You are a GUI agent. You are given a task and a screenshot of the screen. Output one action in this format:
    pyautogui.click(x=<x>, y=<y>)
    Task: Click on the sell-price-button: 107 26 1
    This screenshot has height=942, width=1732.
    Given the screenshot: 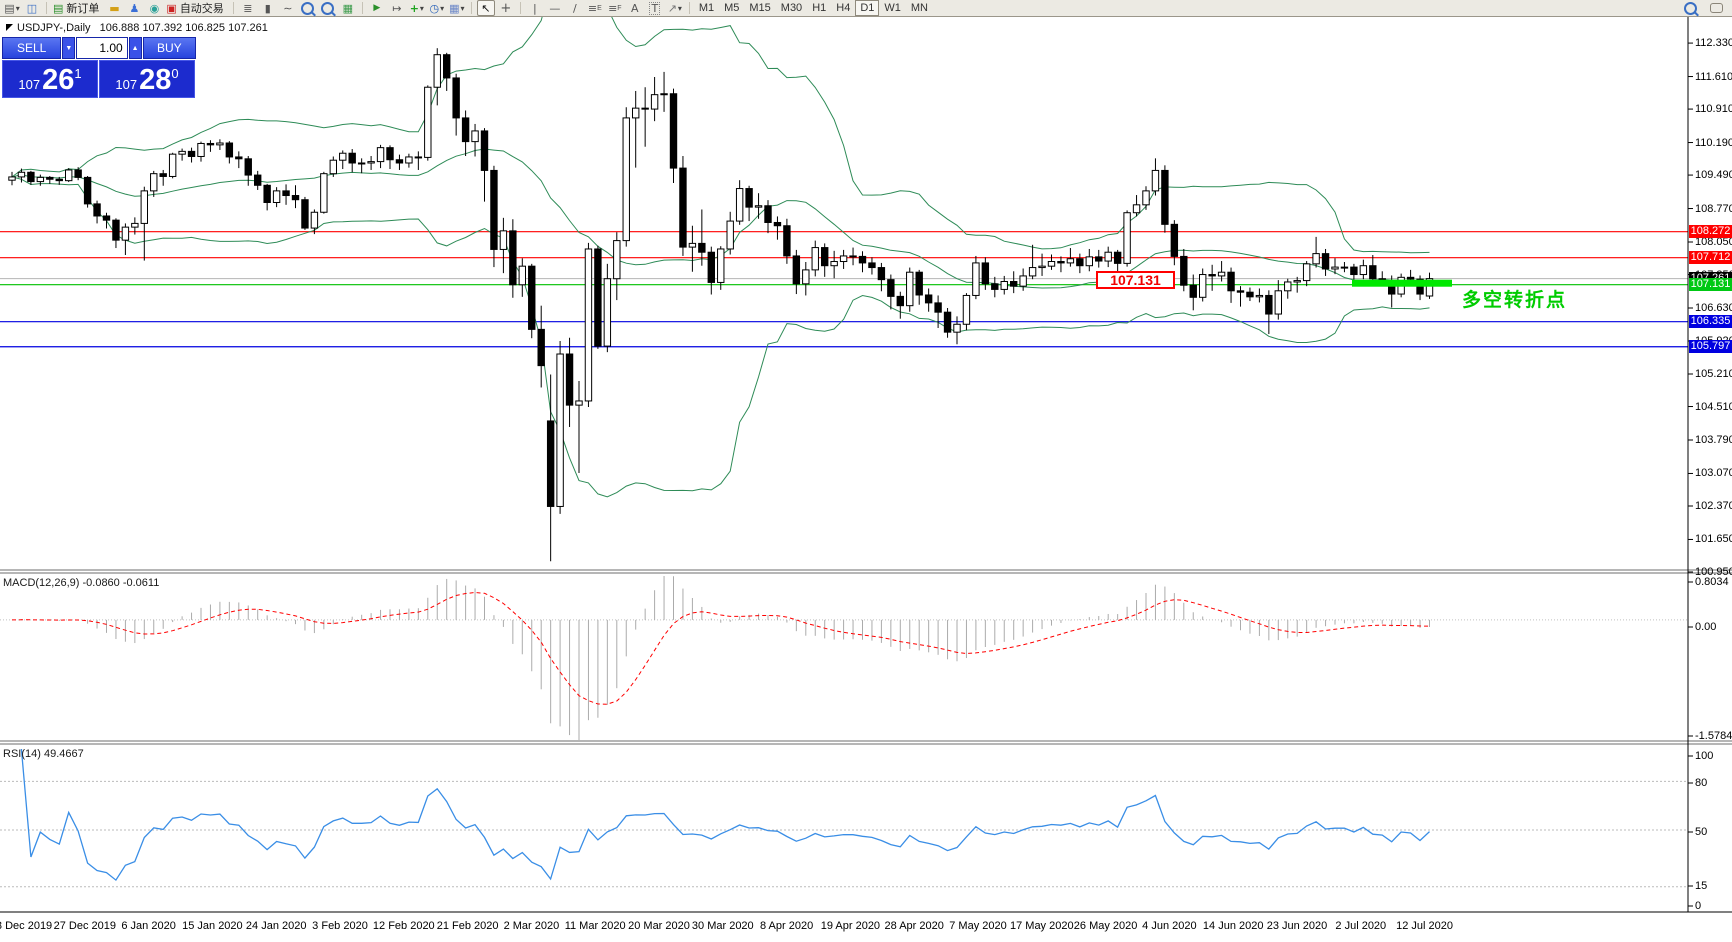 What is the action you would take?
    pyautogui.click(x=50, y=79)
    